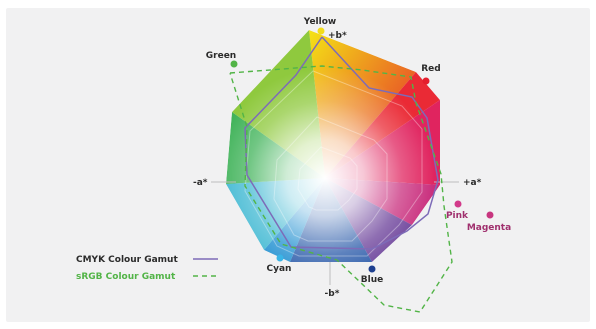 This screenshot has height=329, width=596. Describe the element at coordinates (280, 258) in the screenshot. I see `cyan-dot` at that location.